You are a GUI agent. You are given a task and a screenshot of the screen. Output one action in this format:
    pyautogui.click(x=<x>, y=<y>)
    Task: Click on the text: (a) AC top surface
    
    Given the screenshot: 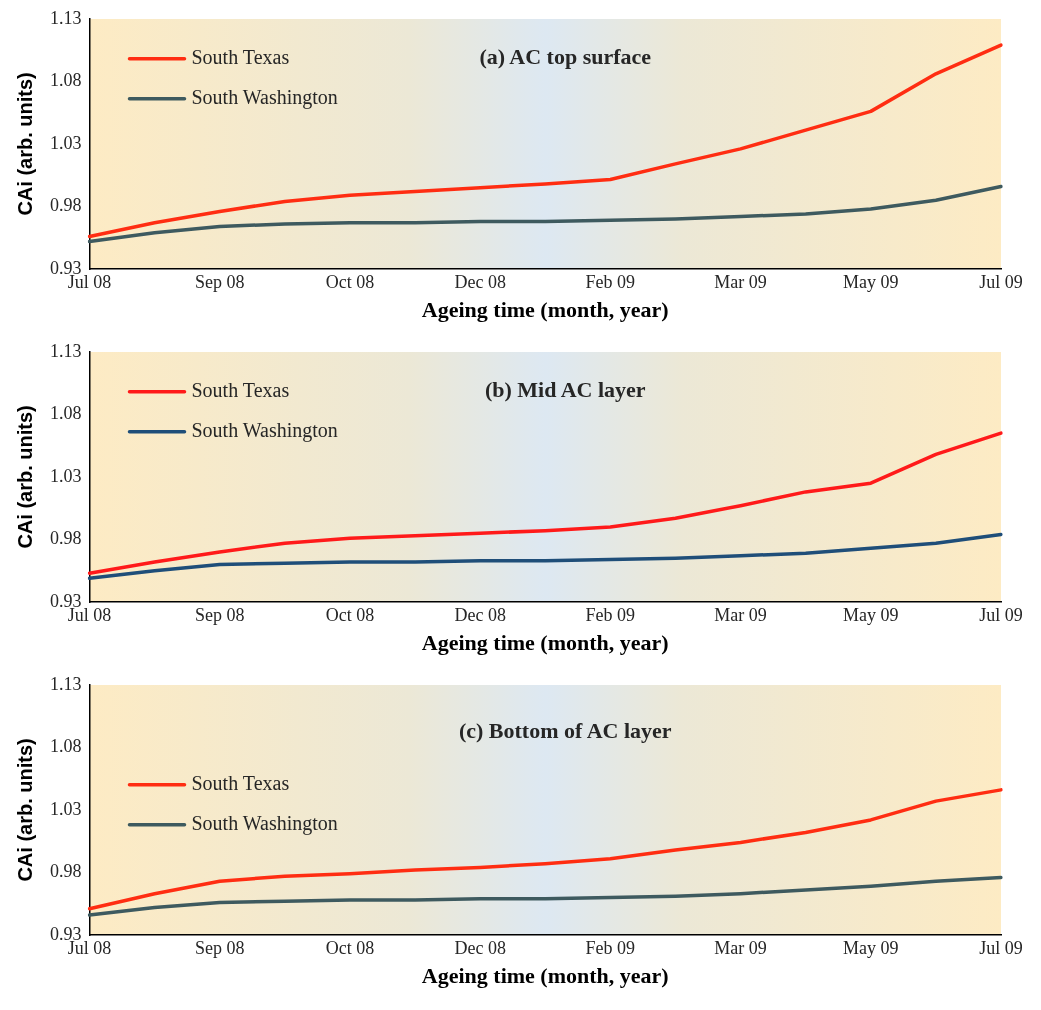 What is the action you would take?
    pyautogui.click(x=565, y=57)
    